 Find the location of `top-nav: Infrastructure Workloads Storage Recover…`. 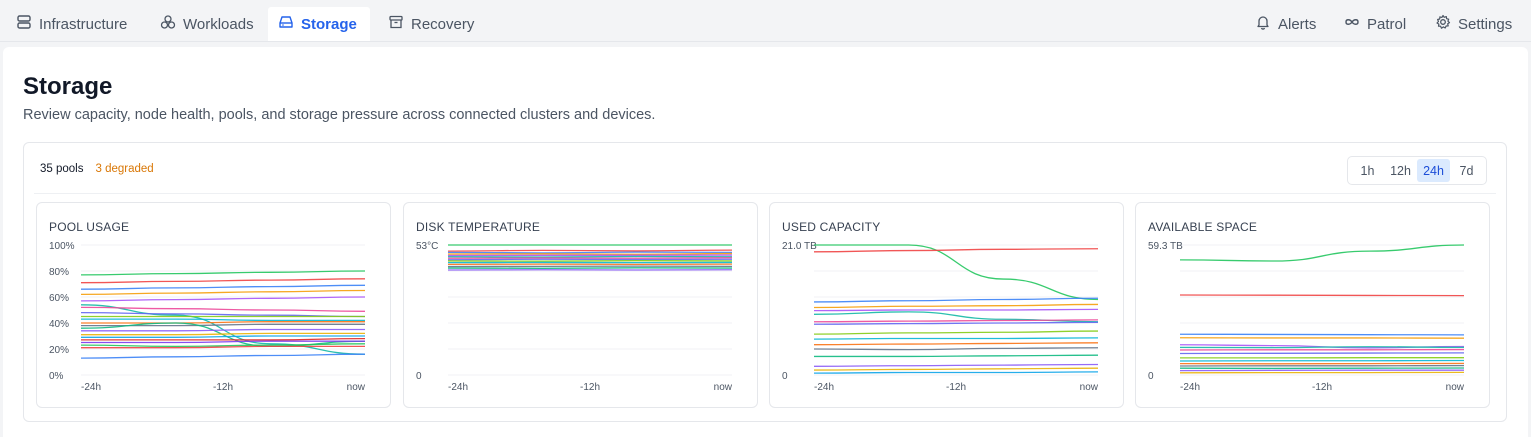

top-nav: Infrastructure Workloads Storage Recover… is located at coordinates (765, 21).